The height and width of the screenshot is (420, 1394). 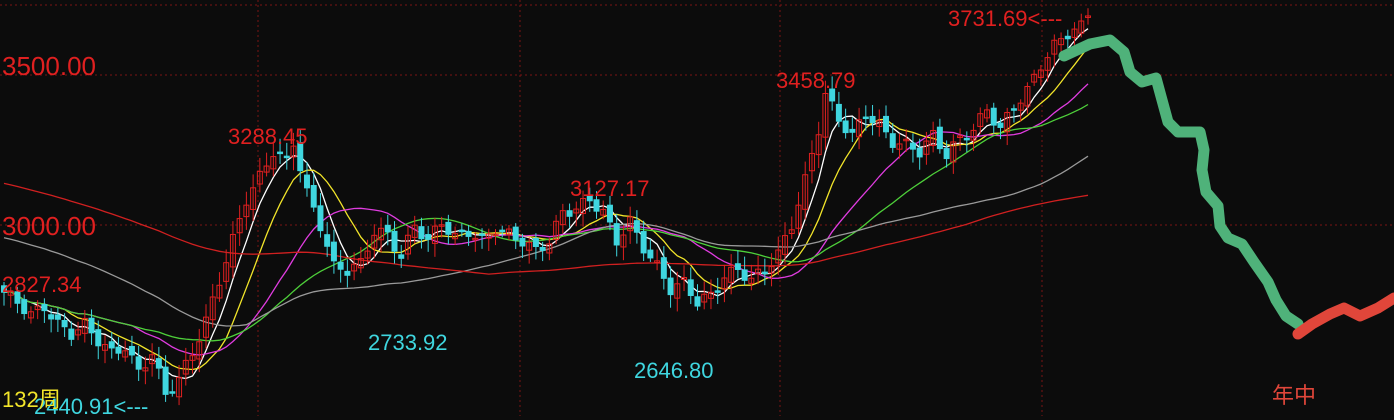 I want to click on high-label-2827: 2827.34, so click(x=42, y=284).